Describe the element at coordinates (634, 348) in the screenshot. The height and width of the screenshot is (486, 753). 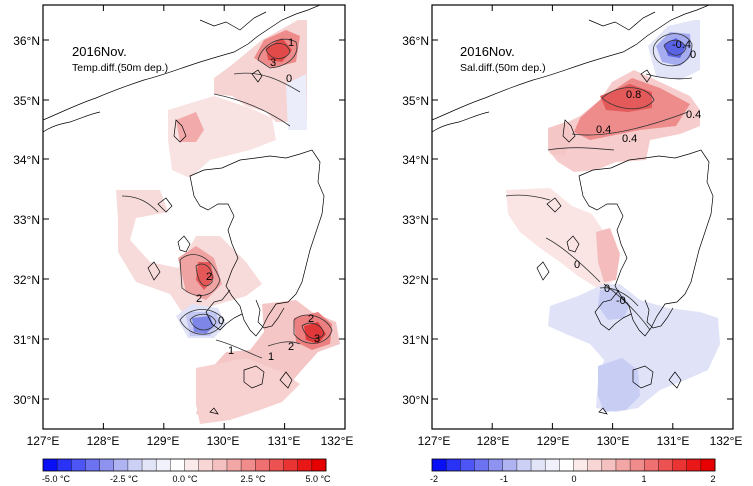
I see `sal-area-south-neg` at that location.